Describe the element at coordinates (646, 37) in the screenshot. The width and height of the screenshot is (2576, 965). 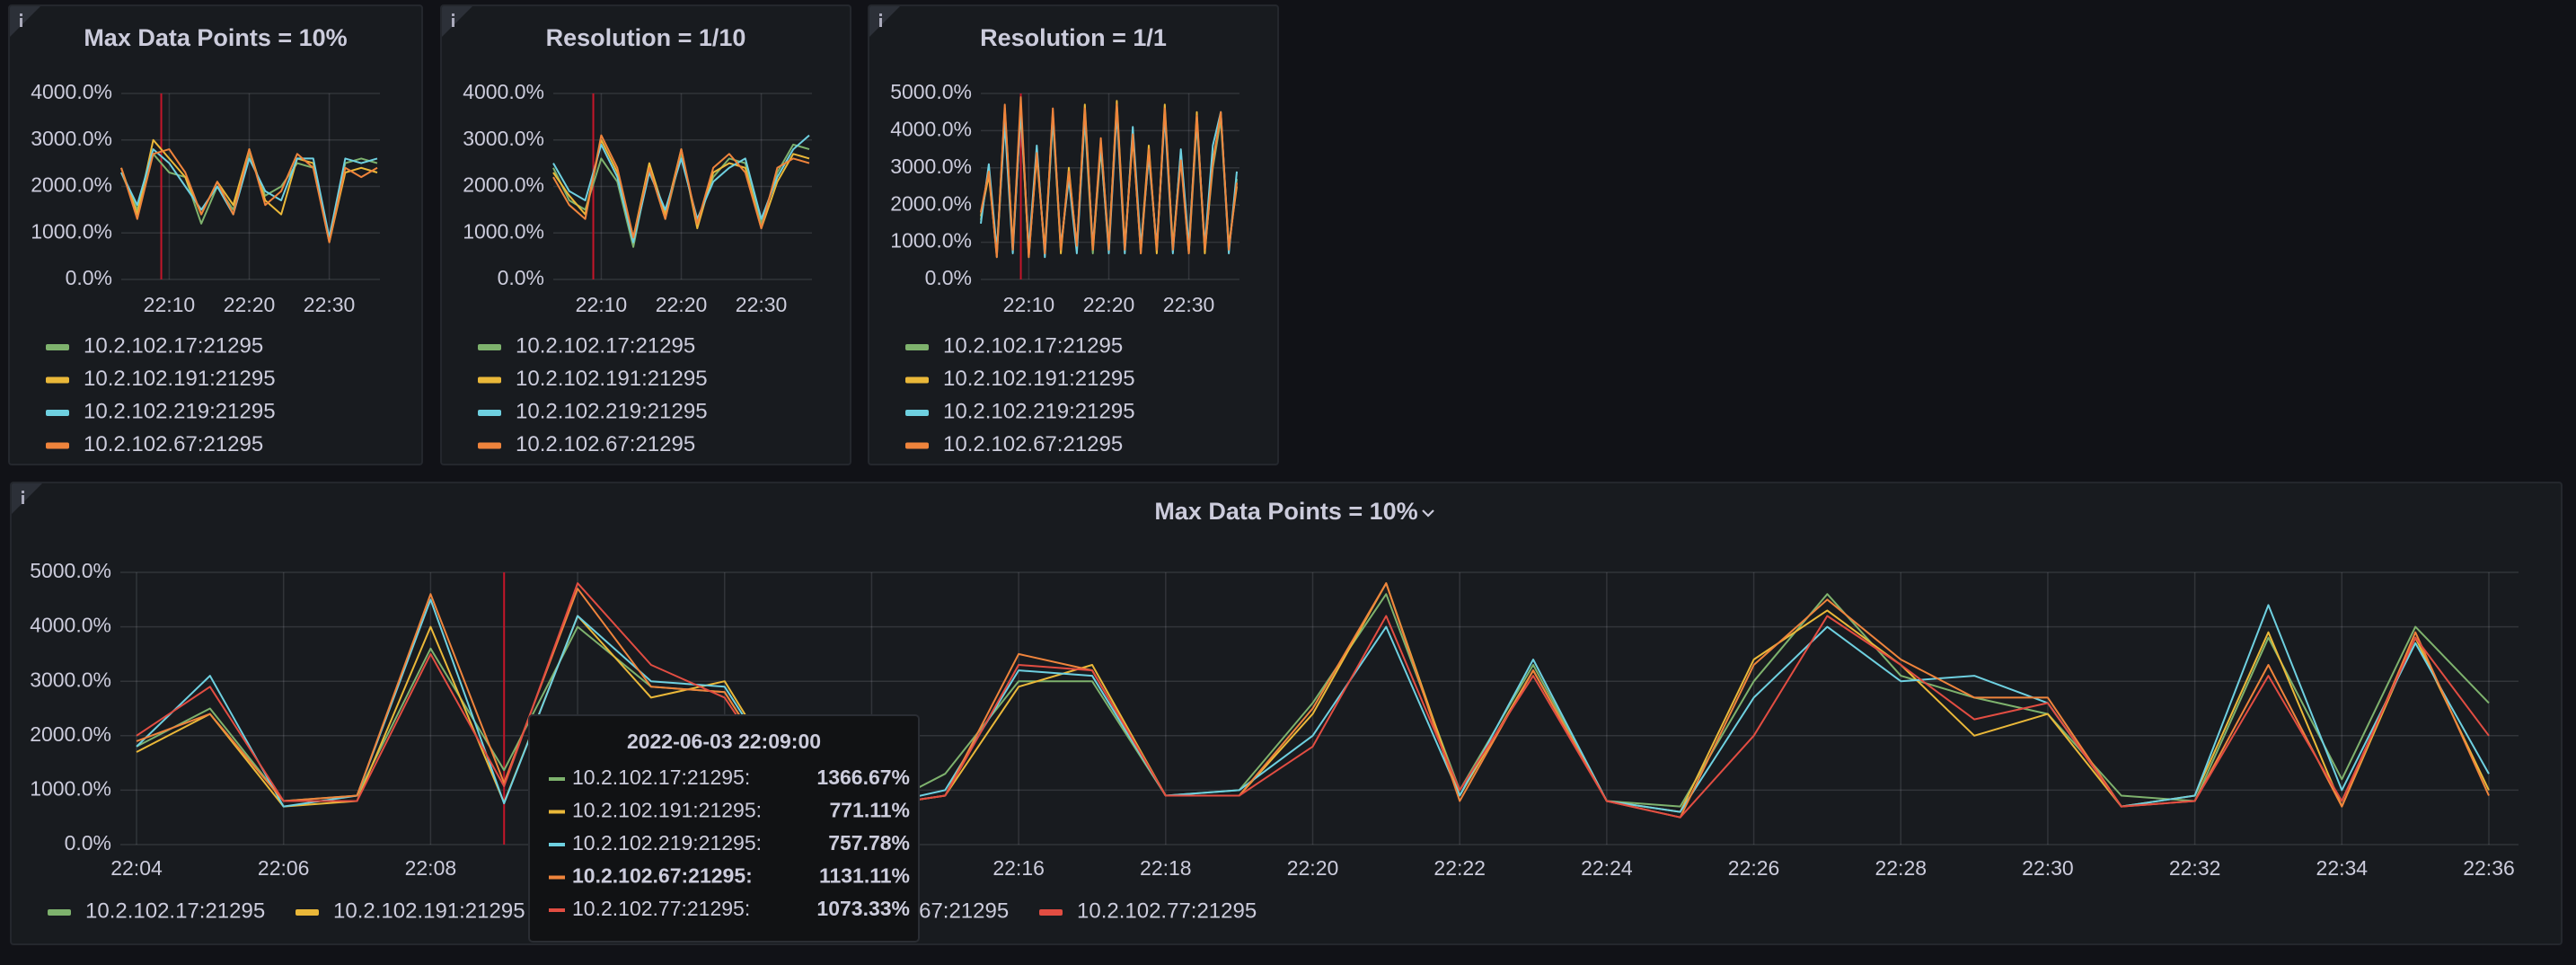
I see `panel-title: Resolution = 1/10` at that location.